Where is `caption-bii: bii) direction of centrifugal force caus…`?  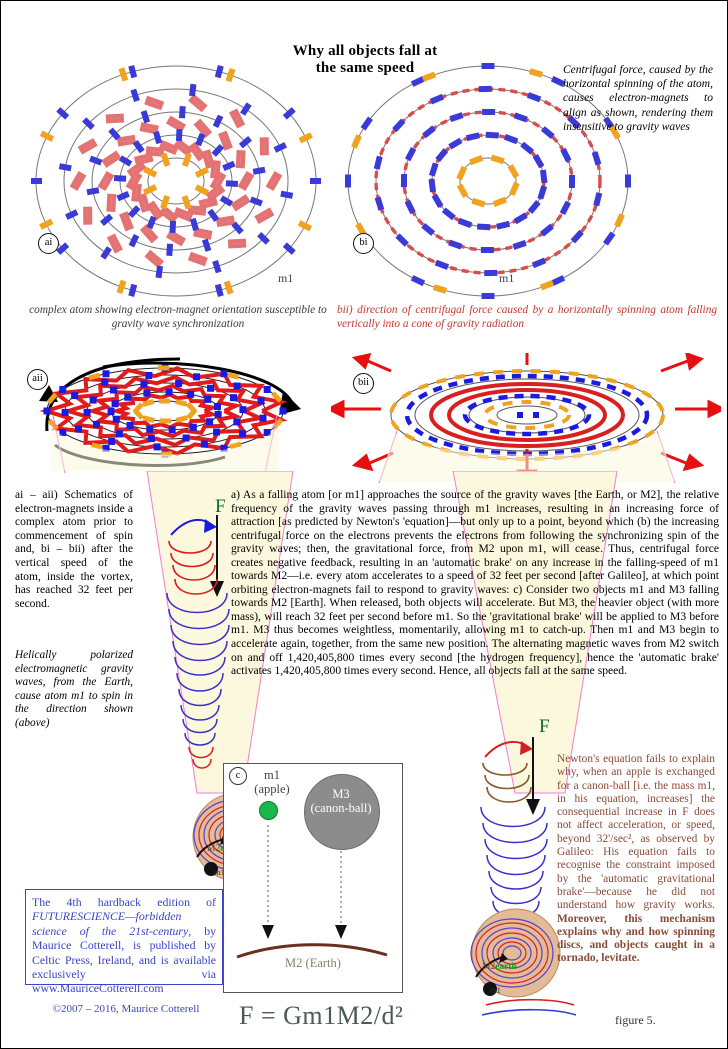 caption-bii: bii) direction of centrifugal force caus… is located at coordinates (527, 317).